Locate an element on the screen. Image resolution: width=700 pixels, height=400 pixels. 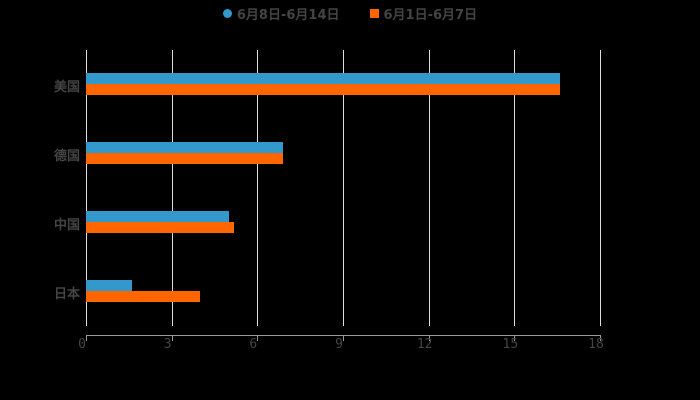
category-label: 中国 is located at coordinates (66, 225).